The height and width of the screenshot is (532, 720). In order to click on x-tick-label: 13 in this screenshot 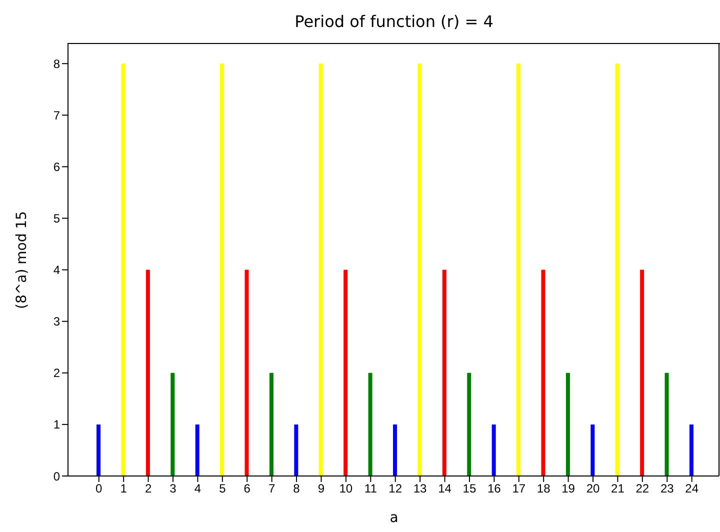, I will do `click(420, 489)`.